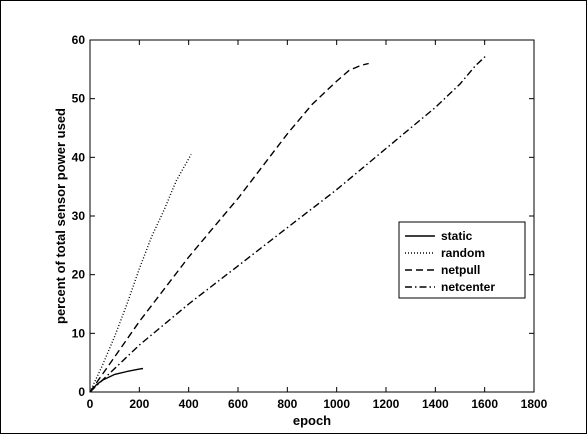 This screenshot has height=435, width=587. Describe the element at coordinates (460, 270) in the screenshot. I see `legend-label-netpull: netpull` at that location.